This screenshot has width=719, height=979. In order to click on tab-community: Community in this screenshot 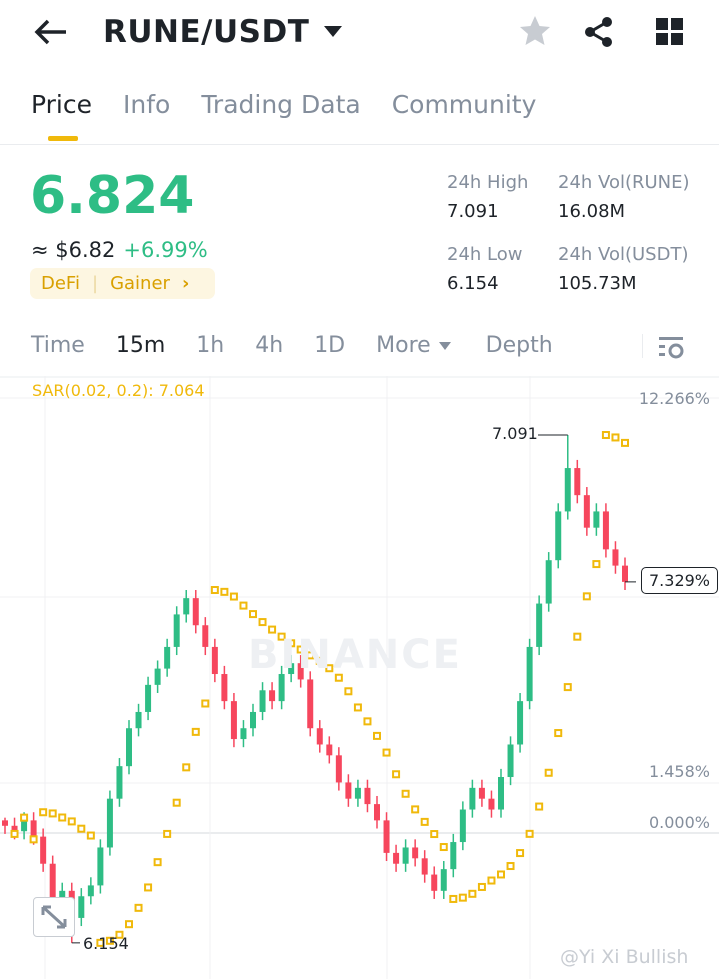, I will do `click(464, 104)`.